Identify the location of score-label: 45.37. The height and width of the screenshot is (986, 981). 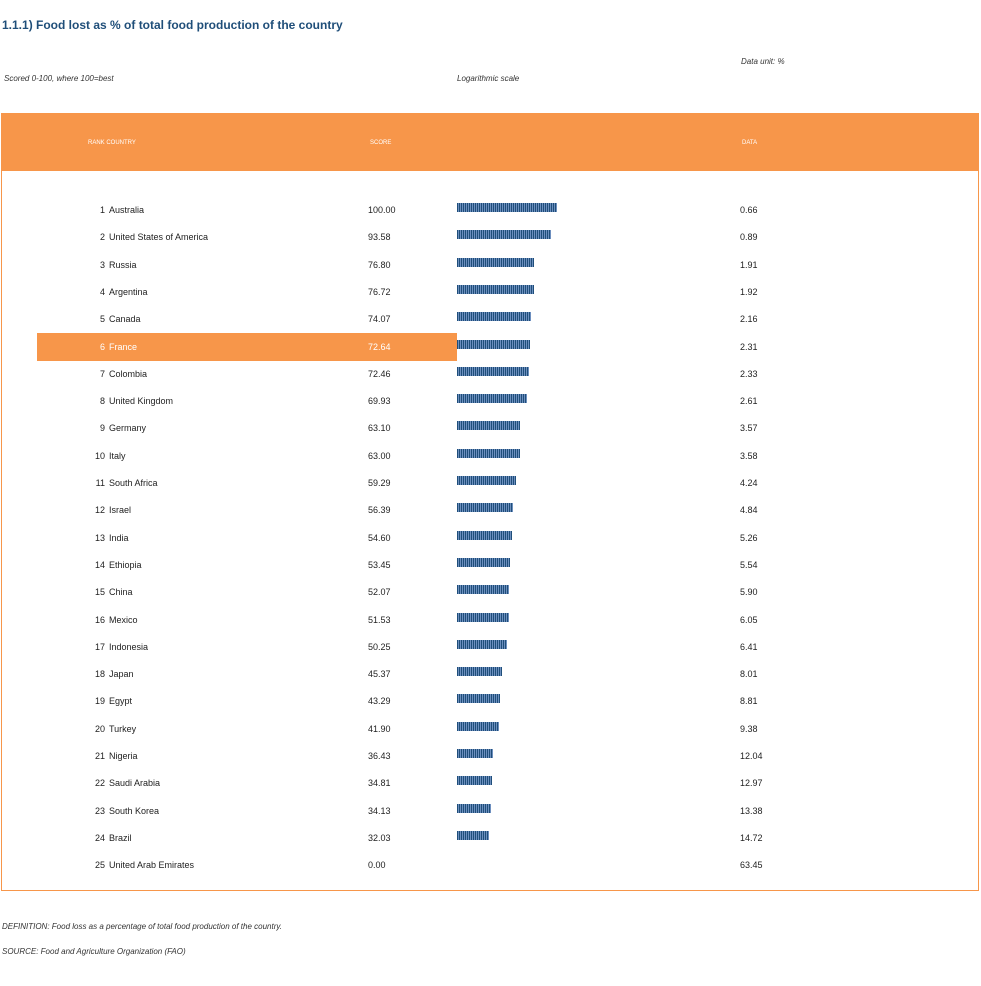
(379, 674).